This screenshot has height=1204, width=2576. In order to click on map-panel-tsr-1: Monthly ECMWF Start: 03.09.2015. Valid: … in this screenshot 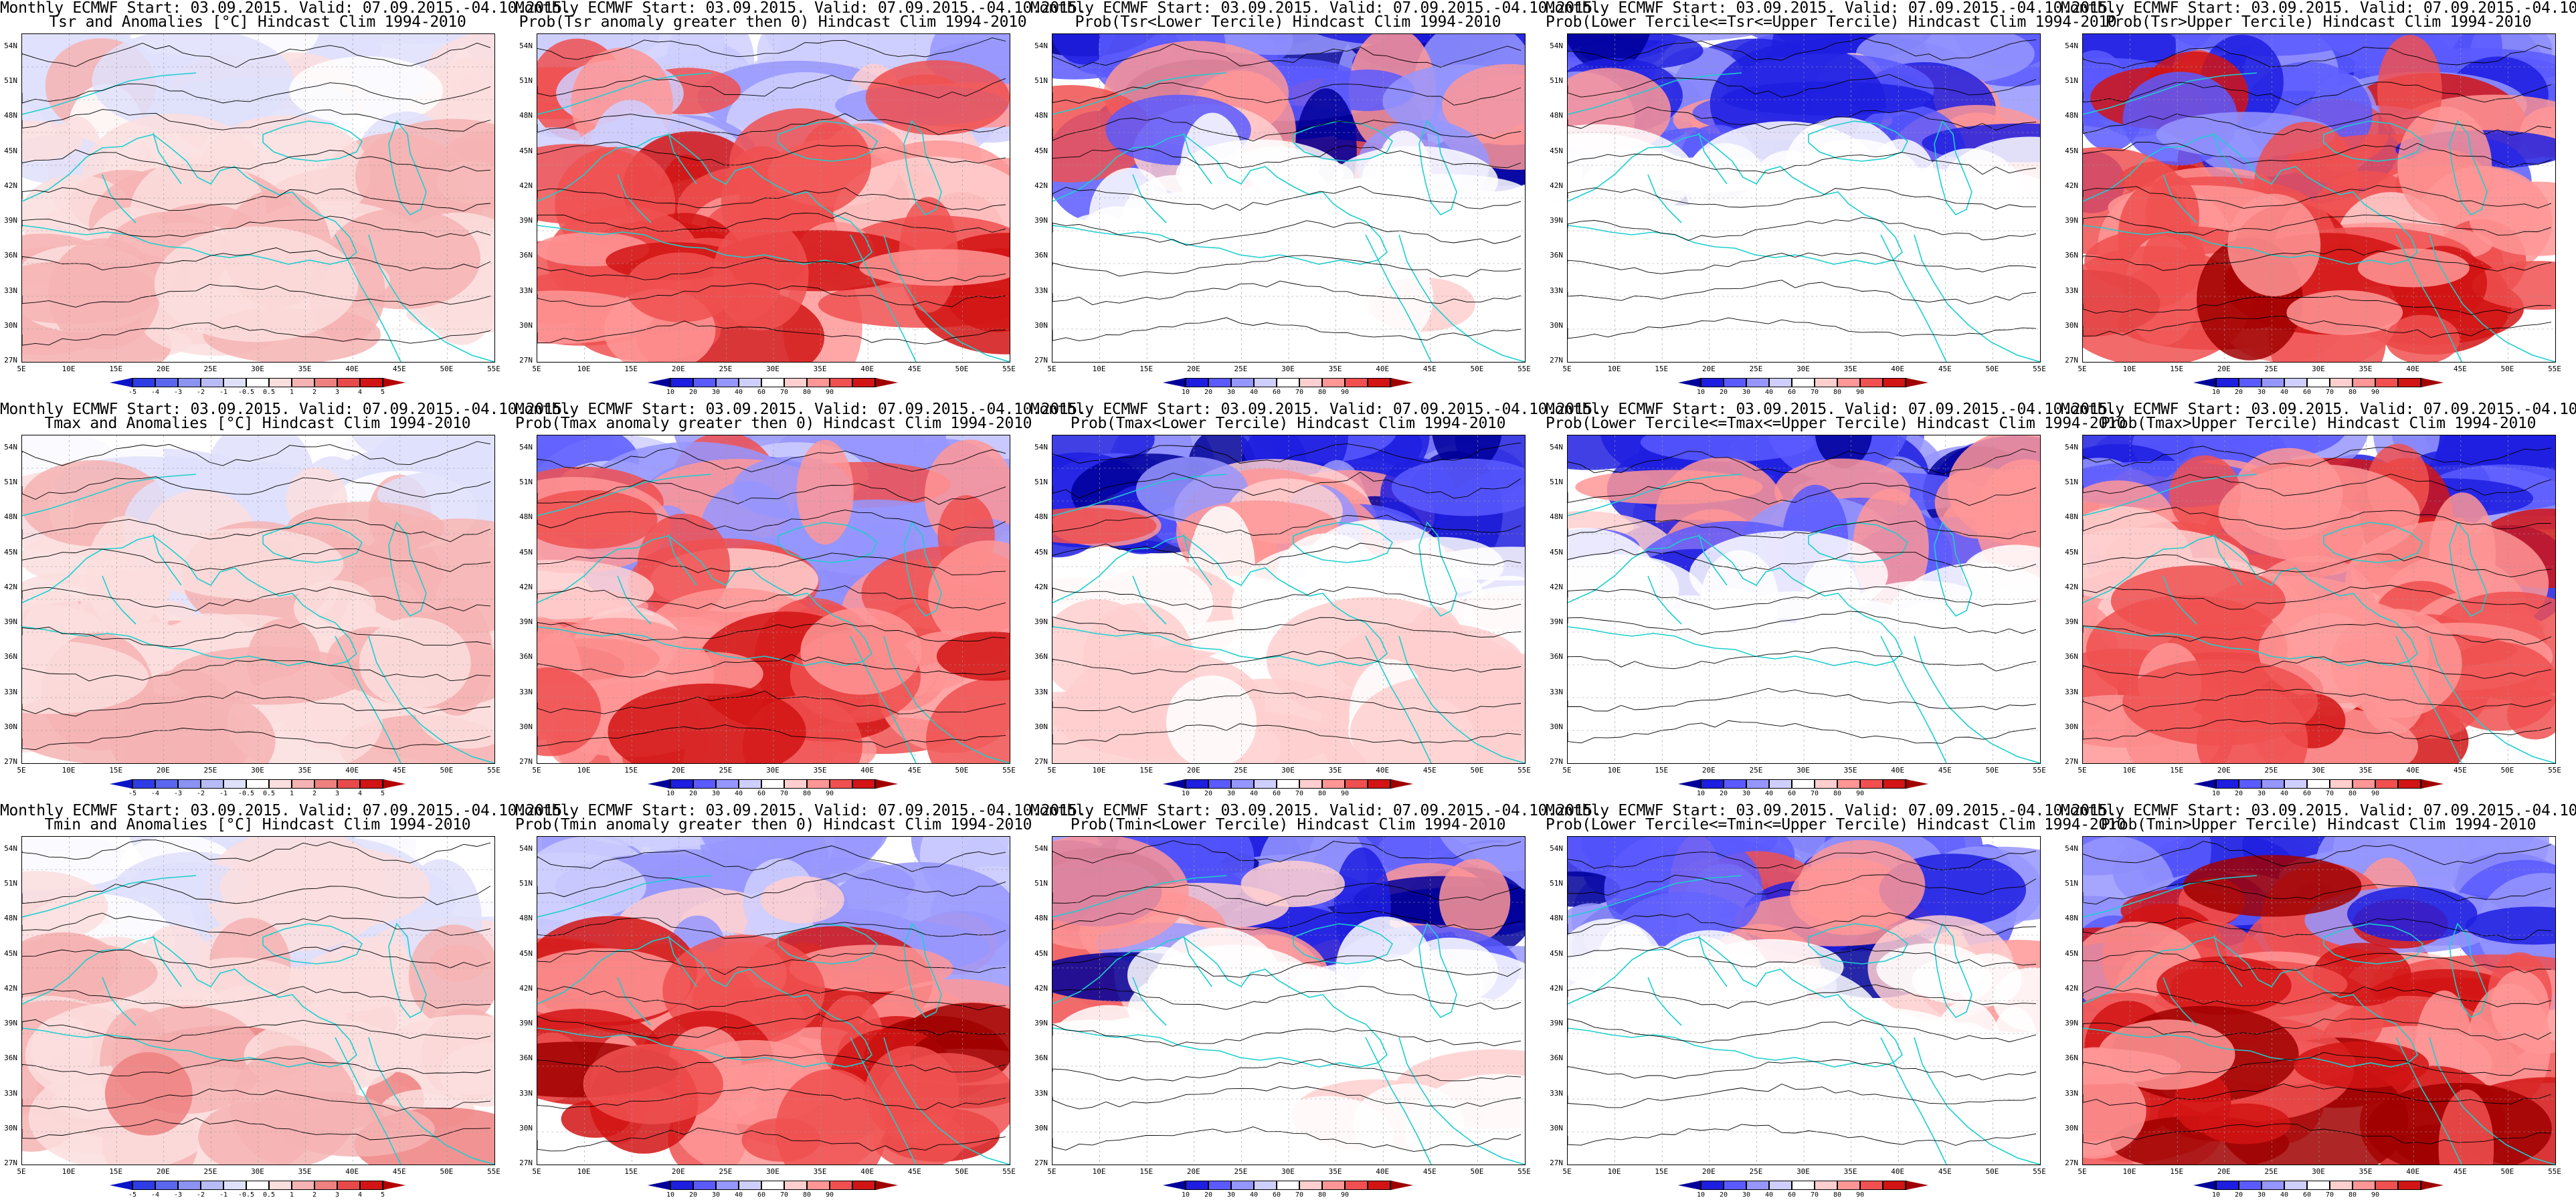, I will do `click(285, 200)`.